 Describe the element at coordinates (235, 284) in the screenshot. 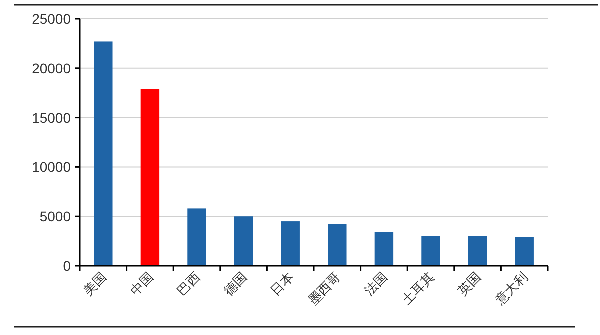

I see `x-tick-label: 德国` at that location.